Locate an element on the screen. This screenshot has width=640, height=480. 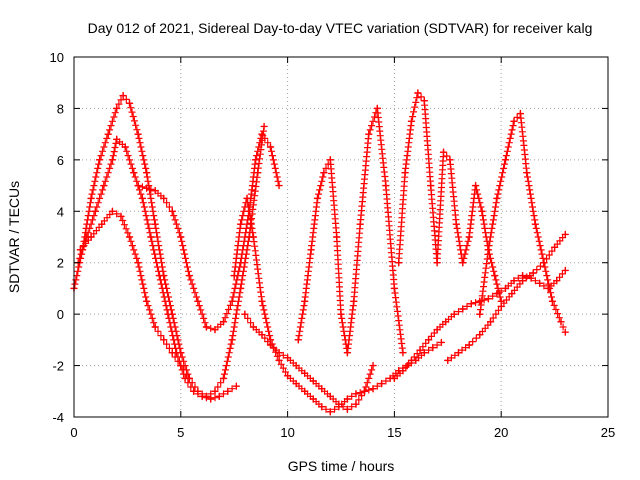
x-tick-label: 0 is located at coordinates (73, 432).